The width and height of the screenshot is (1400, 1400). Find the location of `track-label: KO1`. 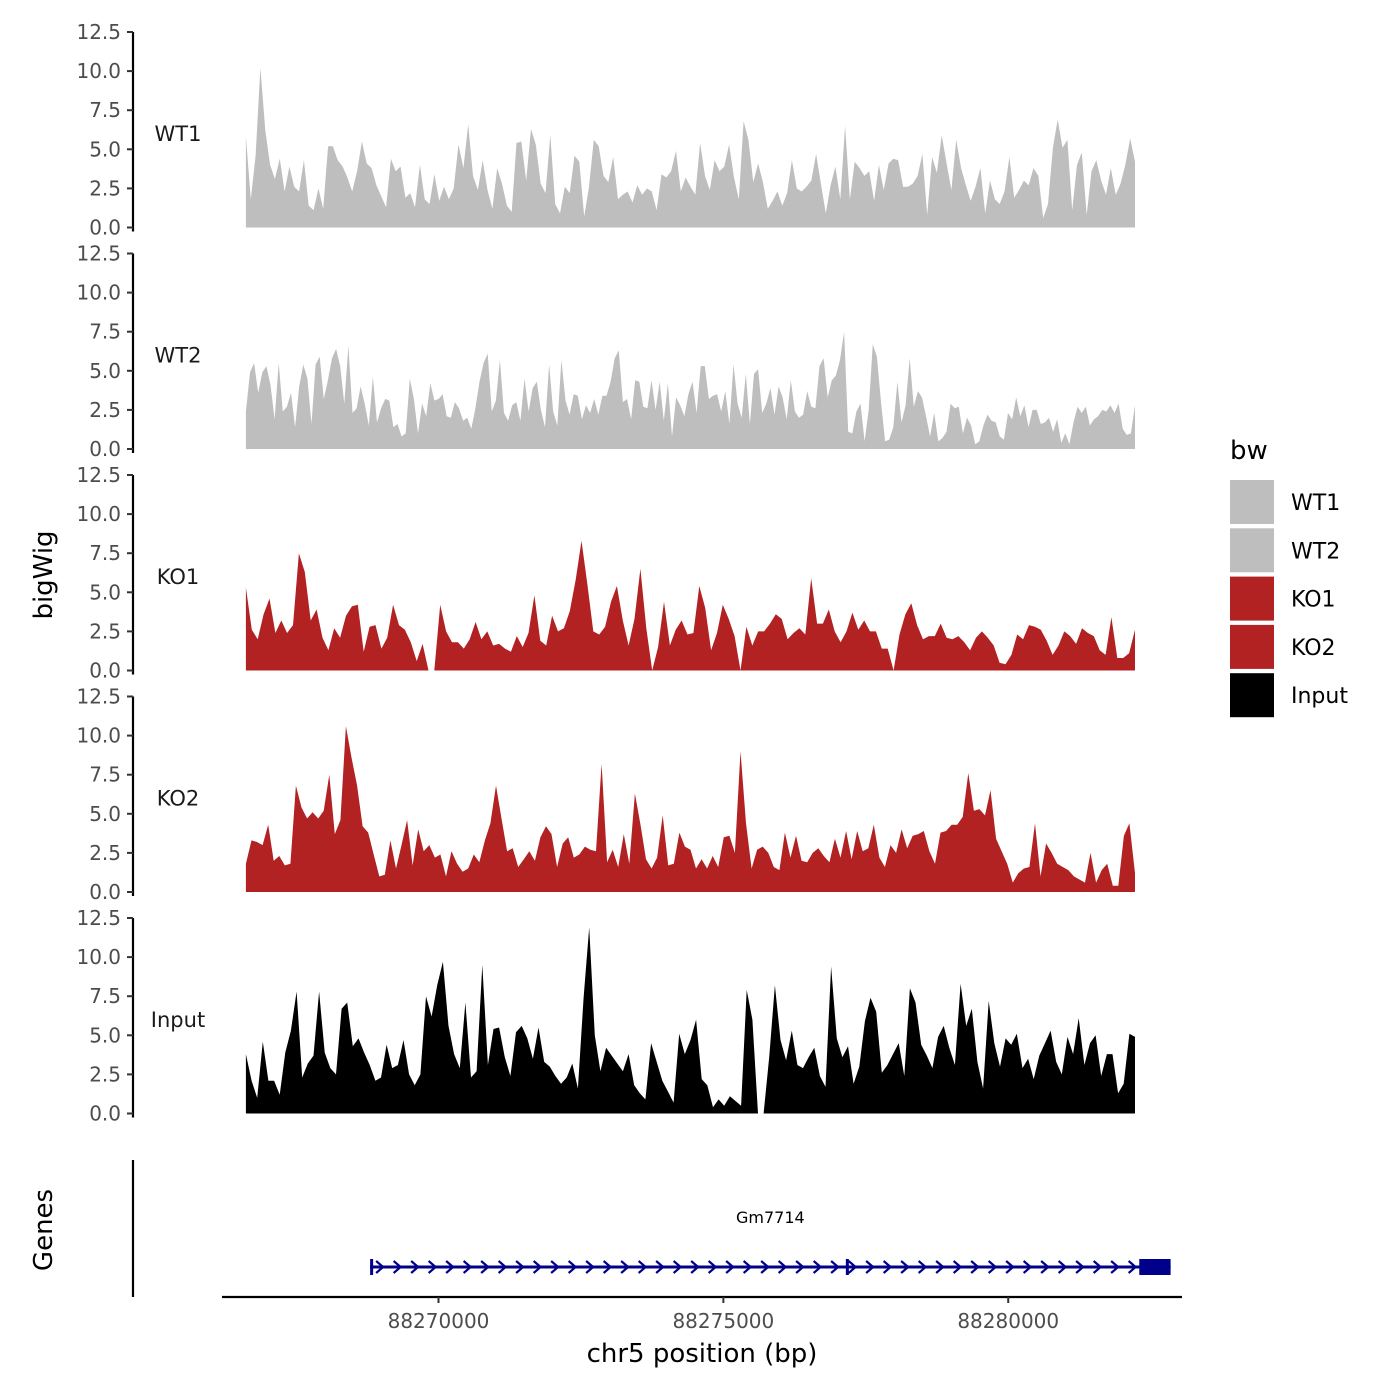

track-label: KO1 is located at coordinates (178, 577).